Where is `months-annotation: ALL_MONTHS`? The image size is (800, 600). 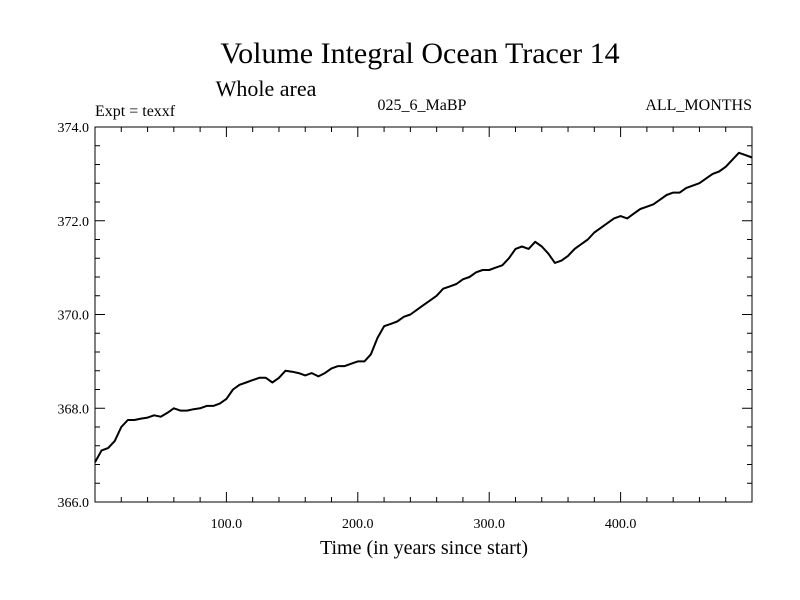 months-annotation: ALL_MONTHS is located at coordinates (698, 105).